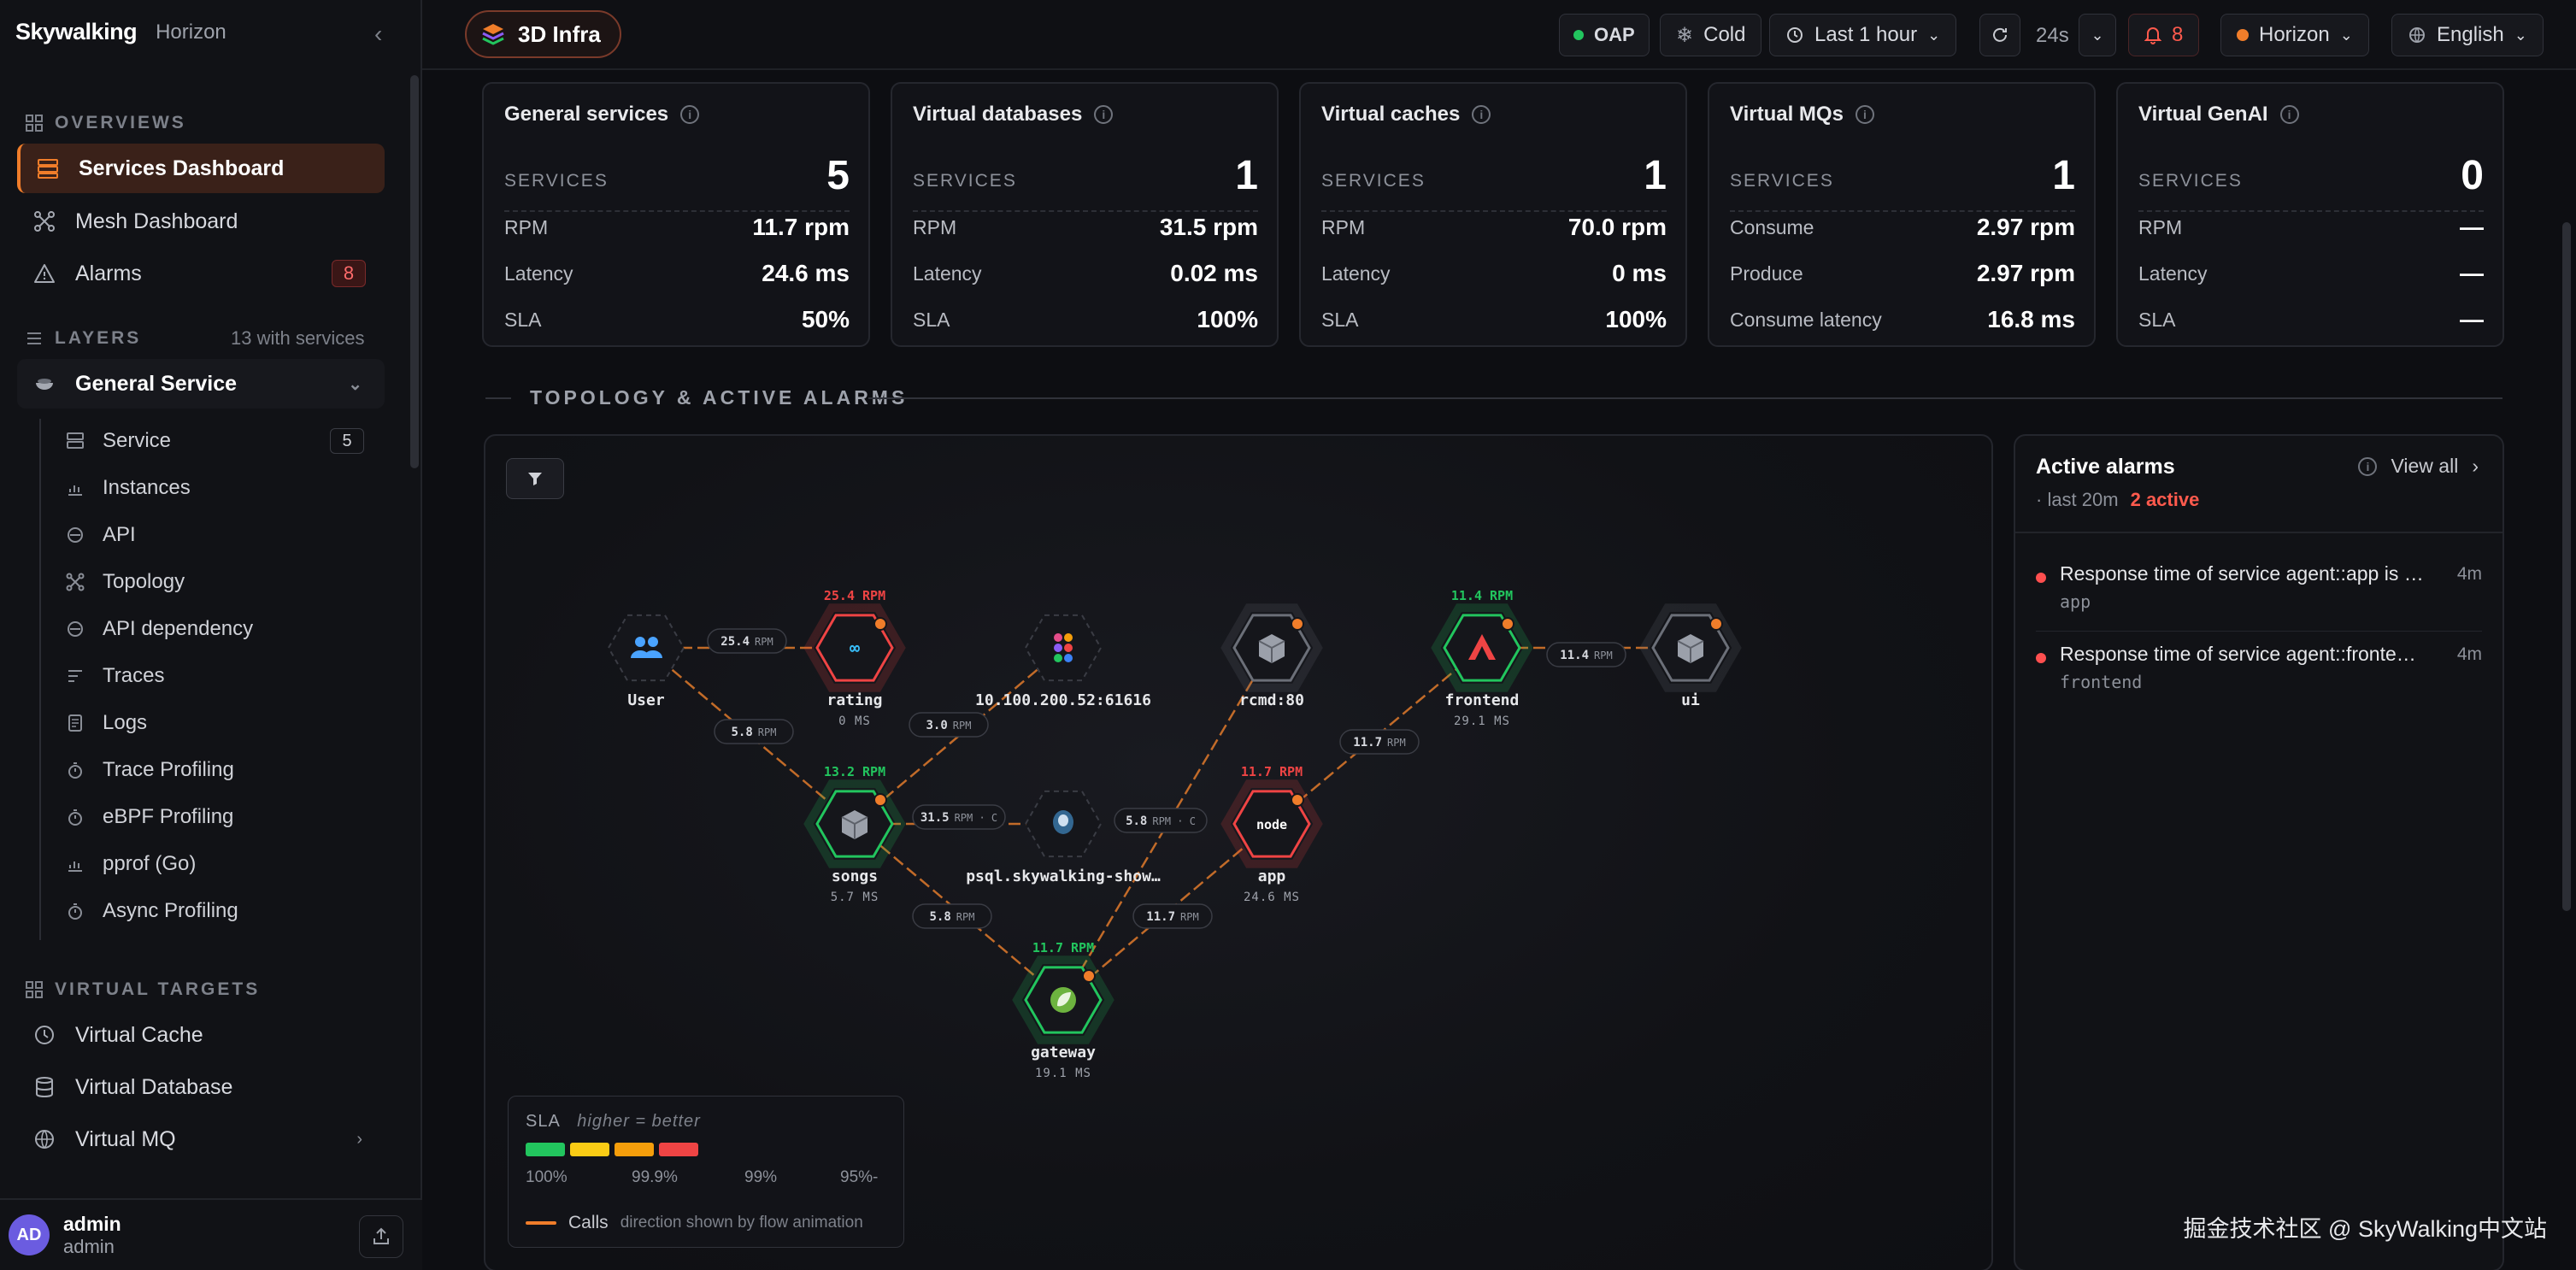  What do you see at coordinates (1063, 662) in the screenshot?
I see `topology-node: 10.100.200.52:61616` at bounding box center [1063, 662].